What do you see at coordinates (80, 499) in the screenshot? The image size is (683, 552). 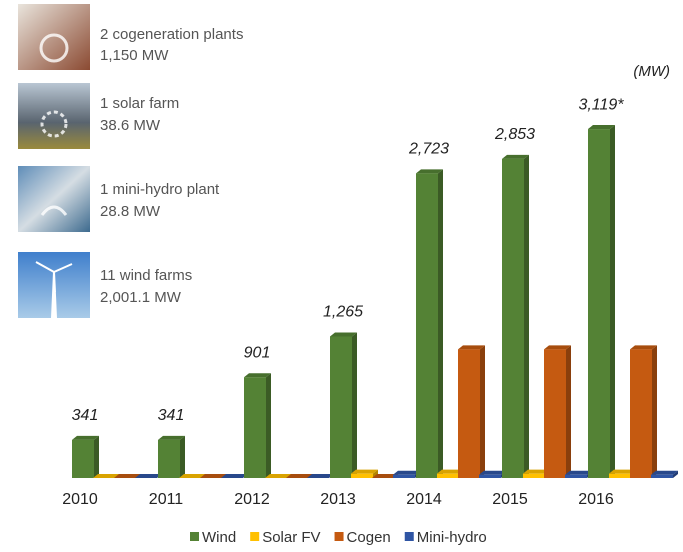 I see `x-tick-label: 2010` at bounding box center [80, 499].